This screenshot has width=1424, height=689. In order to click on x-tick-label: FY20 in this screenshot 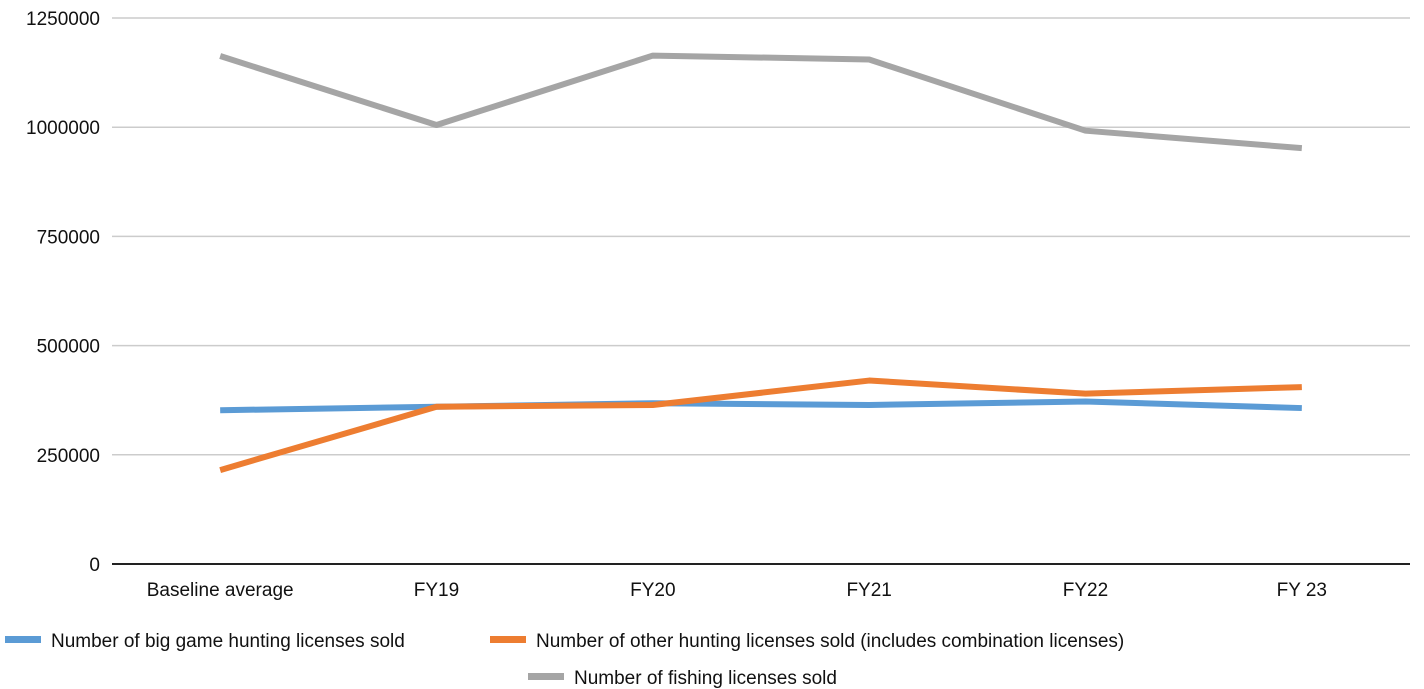, I will do `click(652, 590)`.